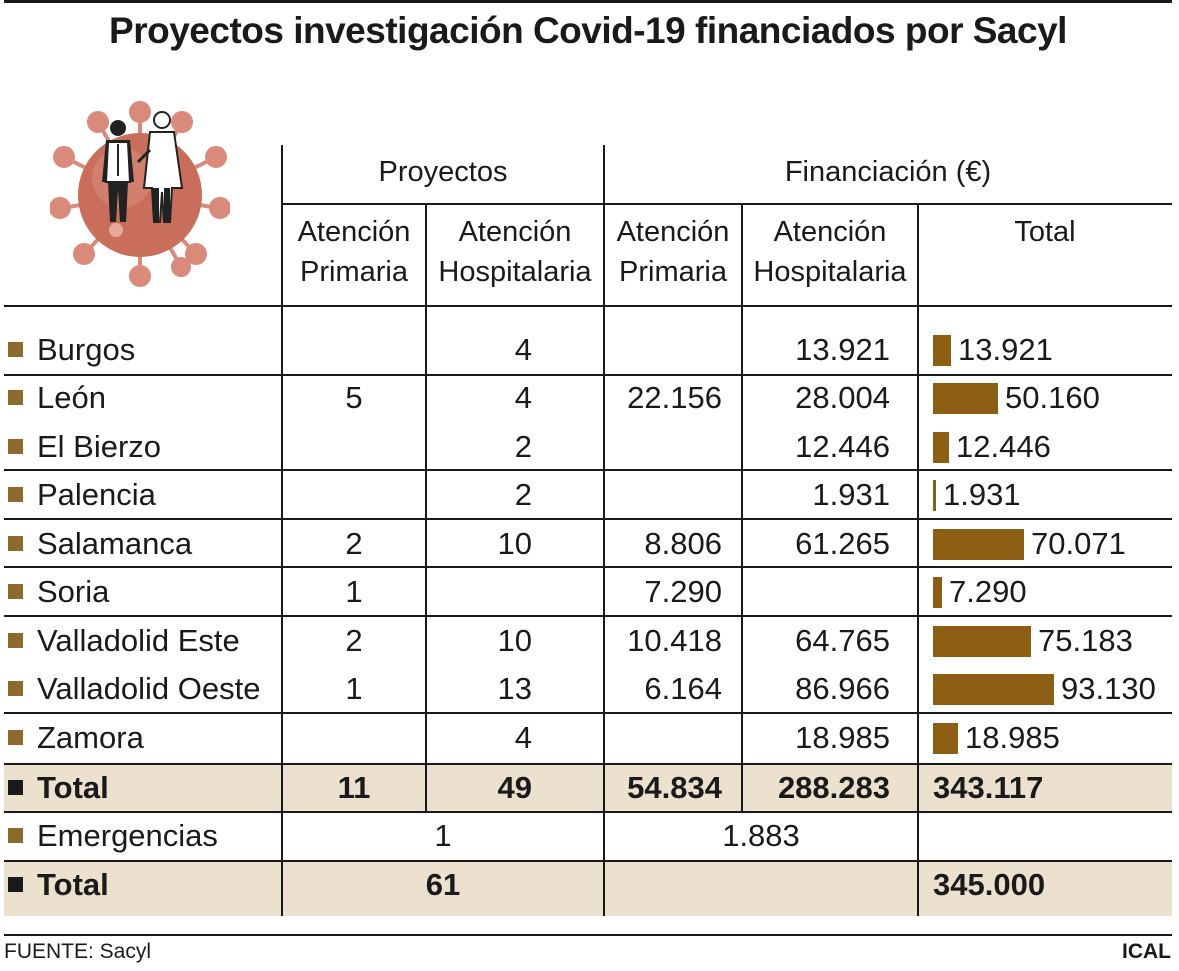 The width and height of the screenshot is (1179, 971). Describe the element at coordinates (851, 494) in the screenshot. I see `cell-fin-hospitalaria: 1.931` at that location.